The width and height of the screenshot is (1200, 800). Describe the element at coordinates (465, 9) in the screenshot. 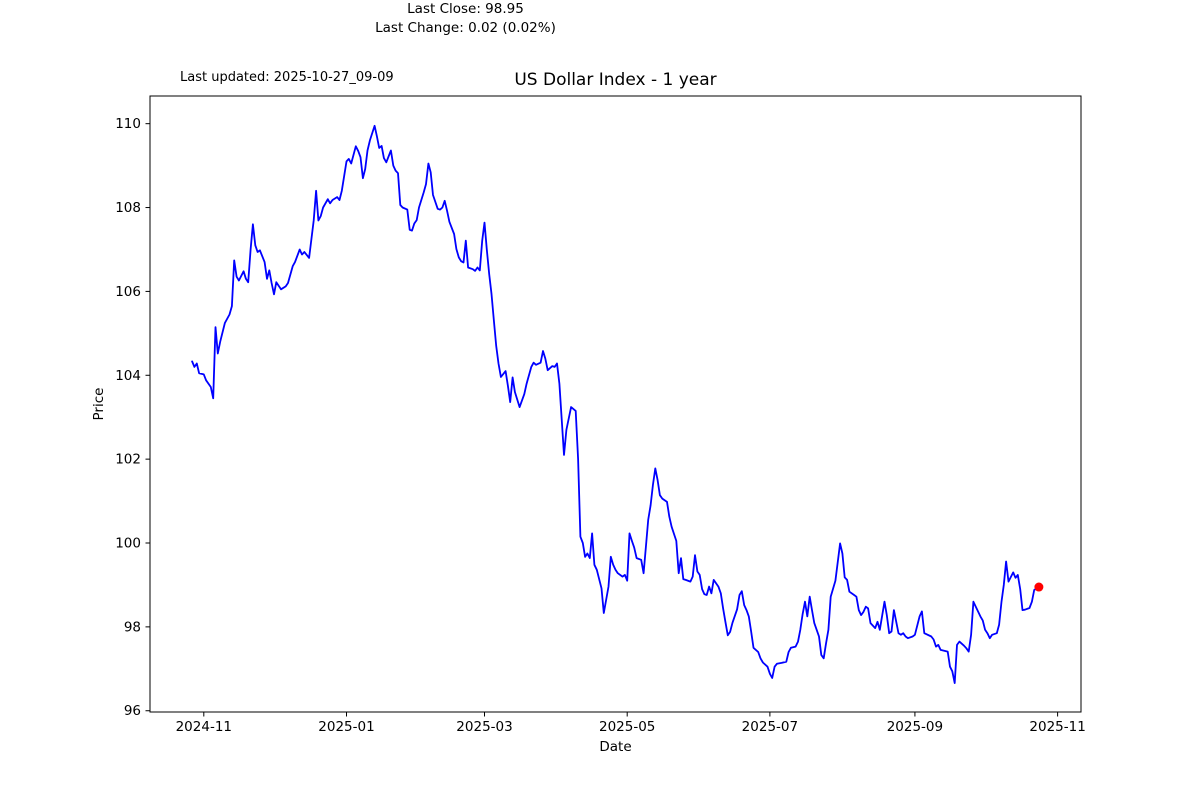

I see `last-close-line: Last Close: 98.95` at that location.